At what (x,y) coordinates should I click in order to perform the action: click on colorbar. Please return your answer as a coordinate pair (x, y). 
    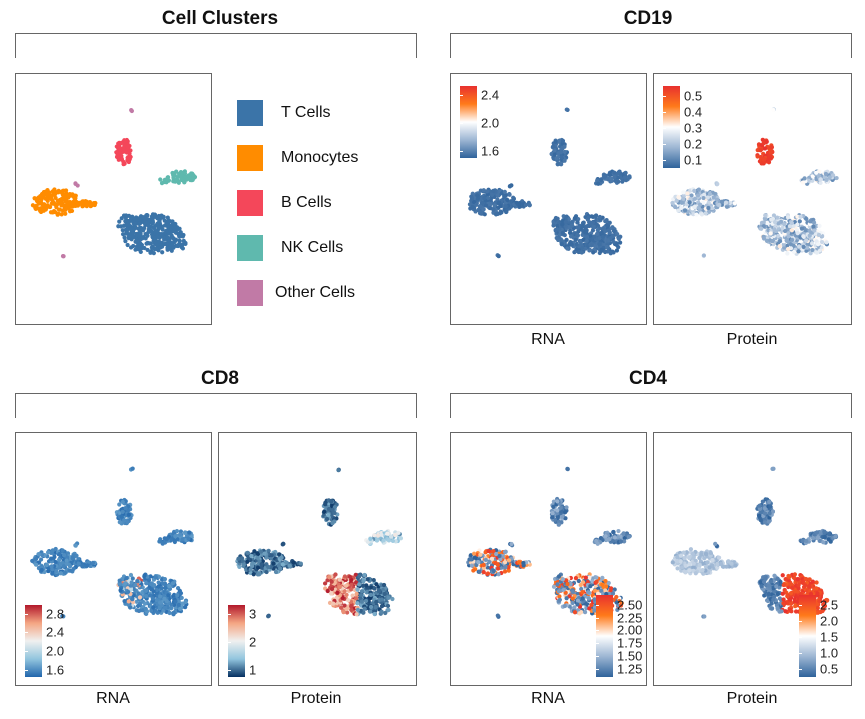
    Looking at the image, I should click on (236, 641).